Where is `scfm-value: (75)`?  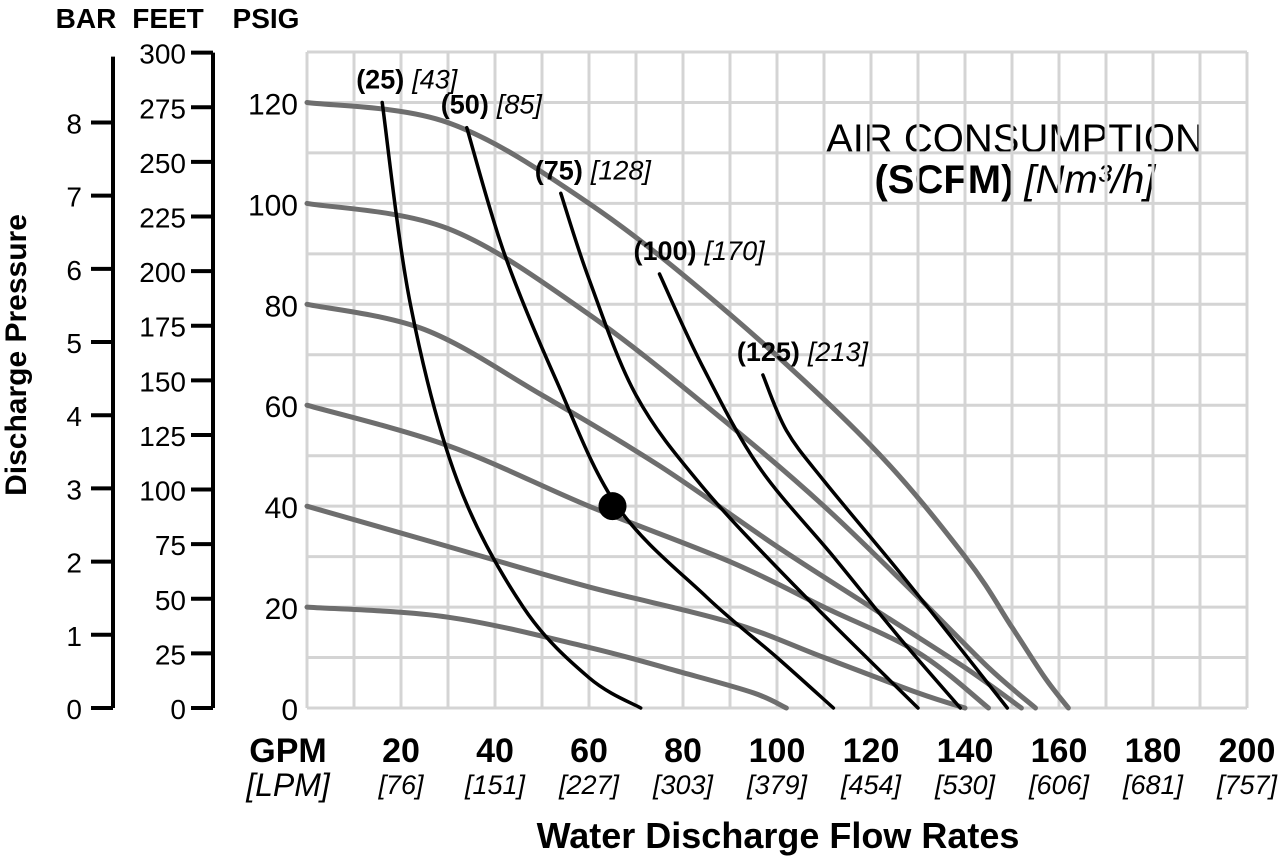
scfm-value: (75) is located at coordinates (559, 170).